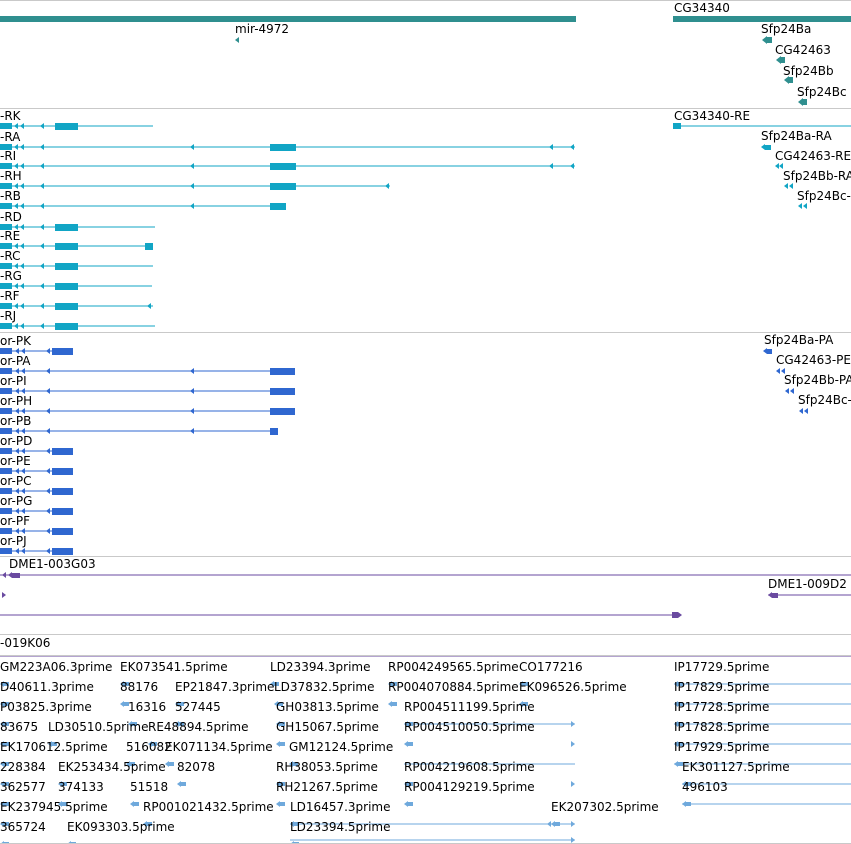 The width and height of the screenshot is (851, 844). I want to click on clone-label: -019K06, so click(25, 643).